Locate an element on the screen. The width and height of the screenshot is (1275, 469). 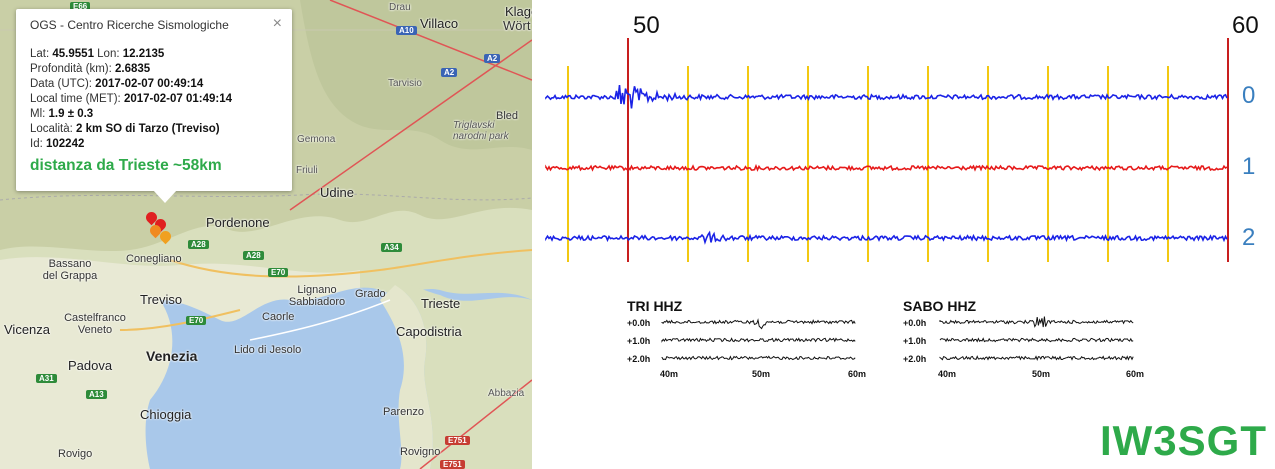
road-shield: E66 is located at coordinates (80, 6).